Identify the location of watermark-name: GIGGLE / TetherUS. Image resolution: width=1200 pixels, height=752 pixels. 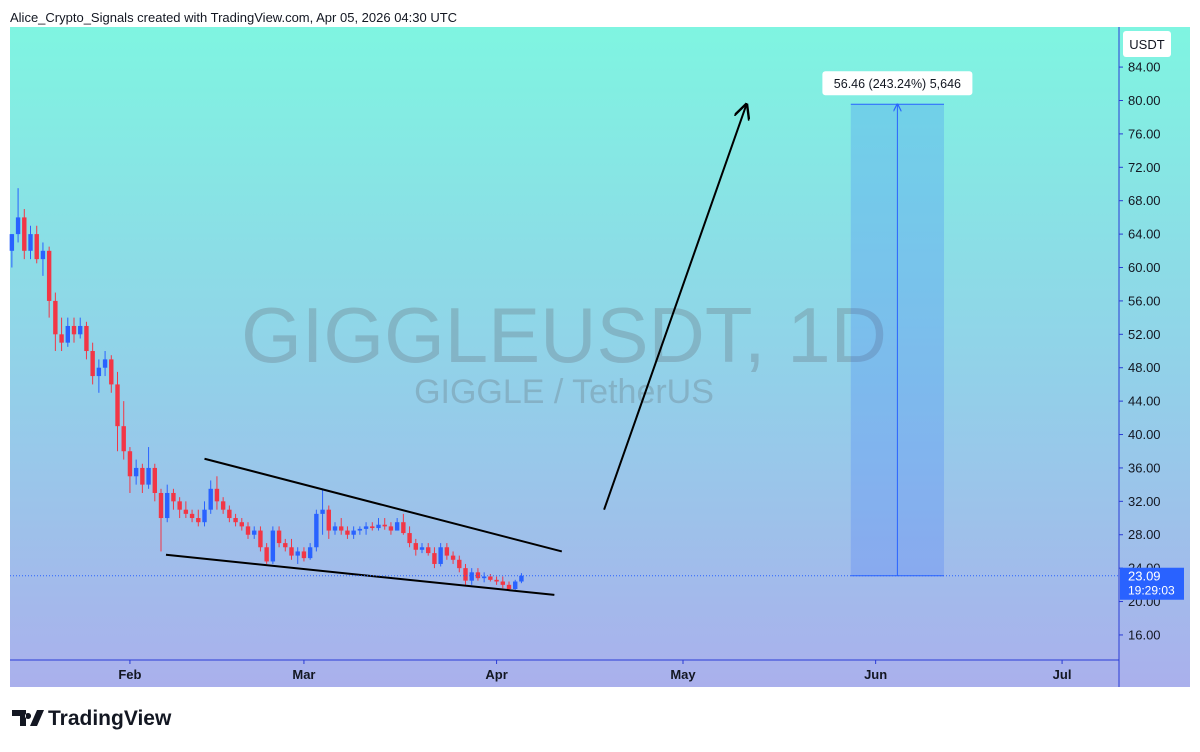
(564, 392).